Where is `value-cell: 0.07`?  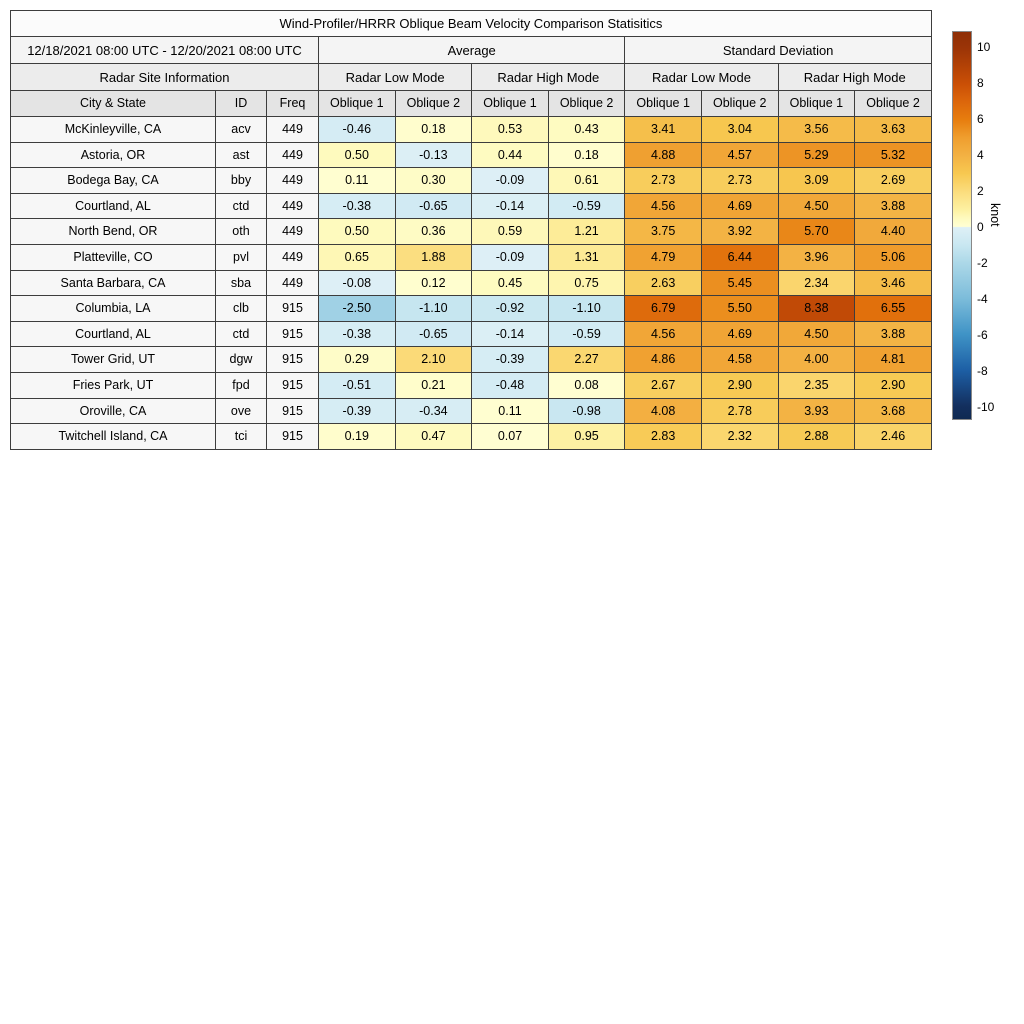
value-cell: 0.07 is located at coordinates (510, 436).